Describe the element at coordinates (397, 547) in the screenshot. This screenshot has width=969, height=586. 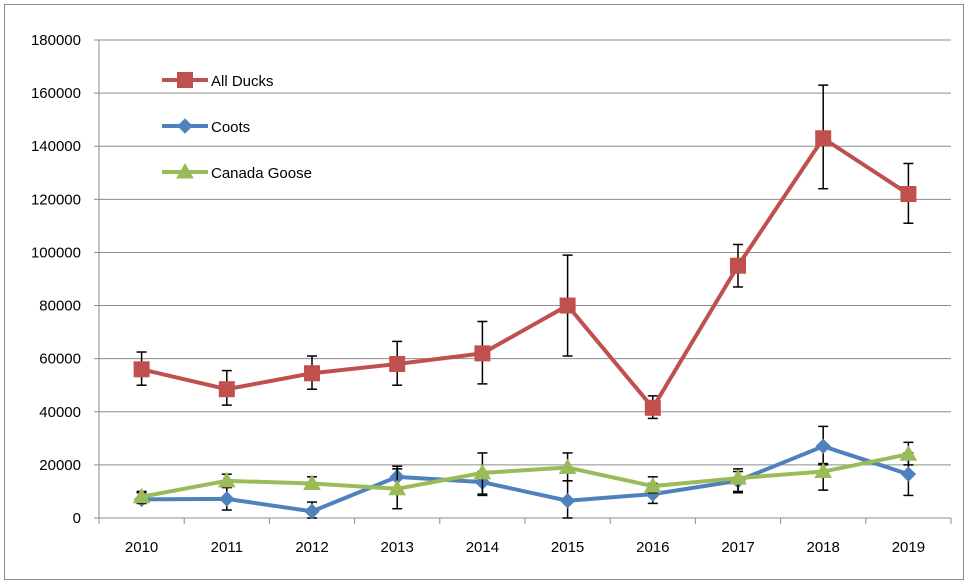
I see `x-tick-label: 2013` at that location.